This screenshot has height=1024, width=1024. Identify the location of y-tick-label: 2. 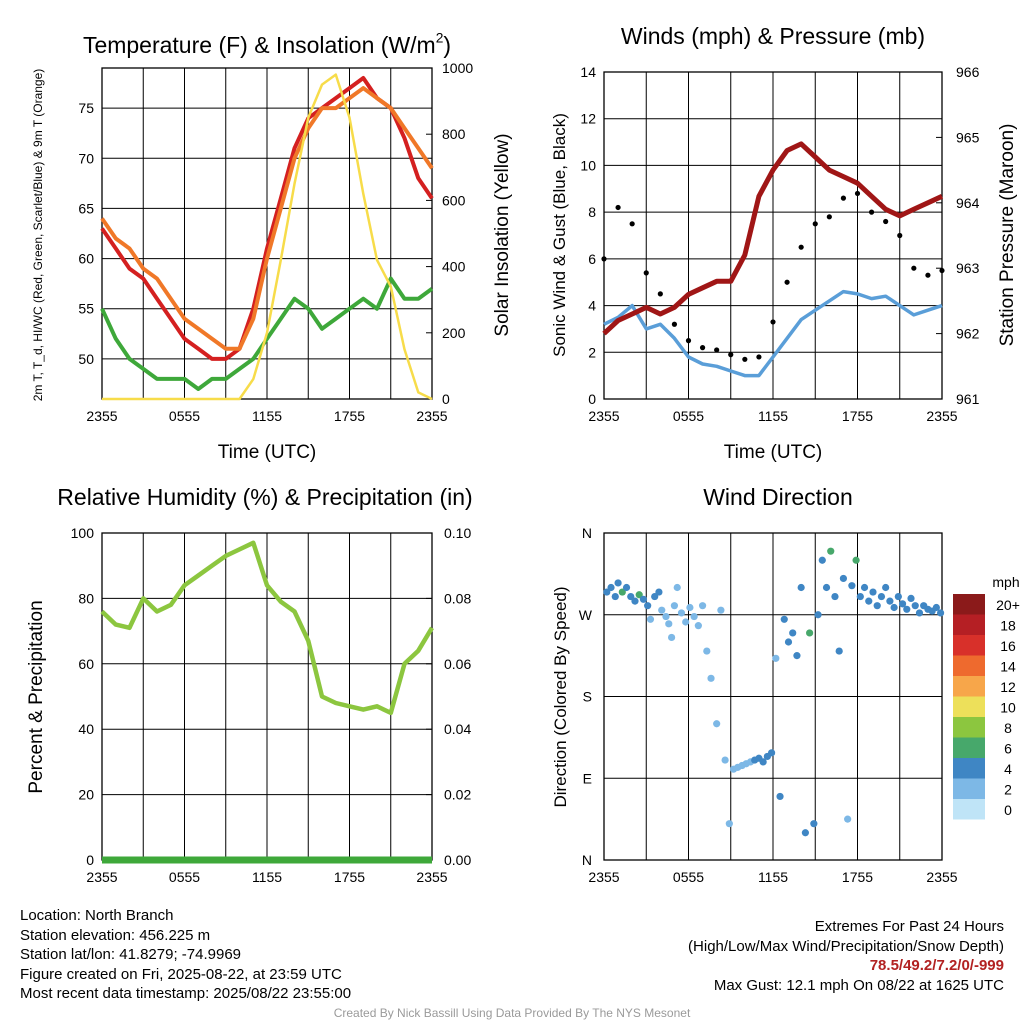
(592, 352).